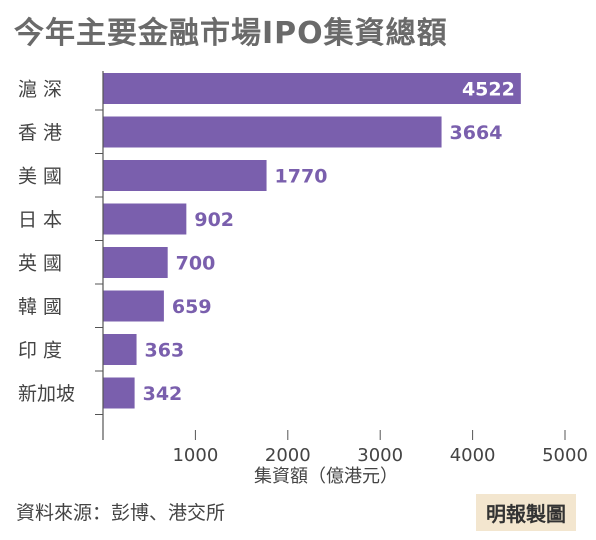 The image size is (596, 540). I want to click on category-label-4: 英 國, so click(40, 264).